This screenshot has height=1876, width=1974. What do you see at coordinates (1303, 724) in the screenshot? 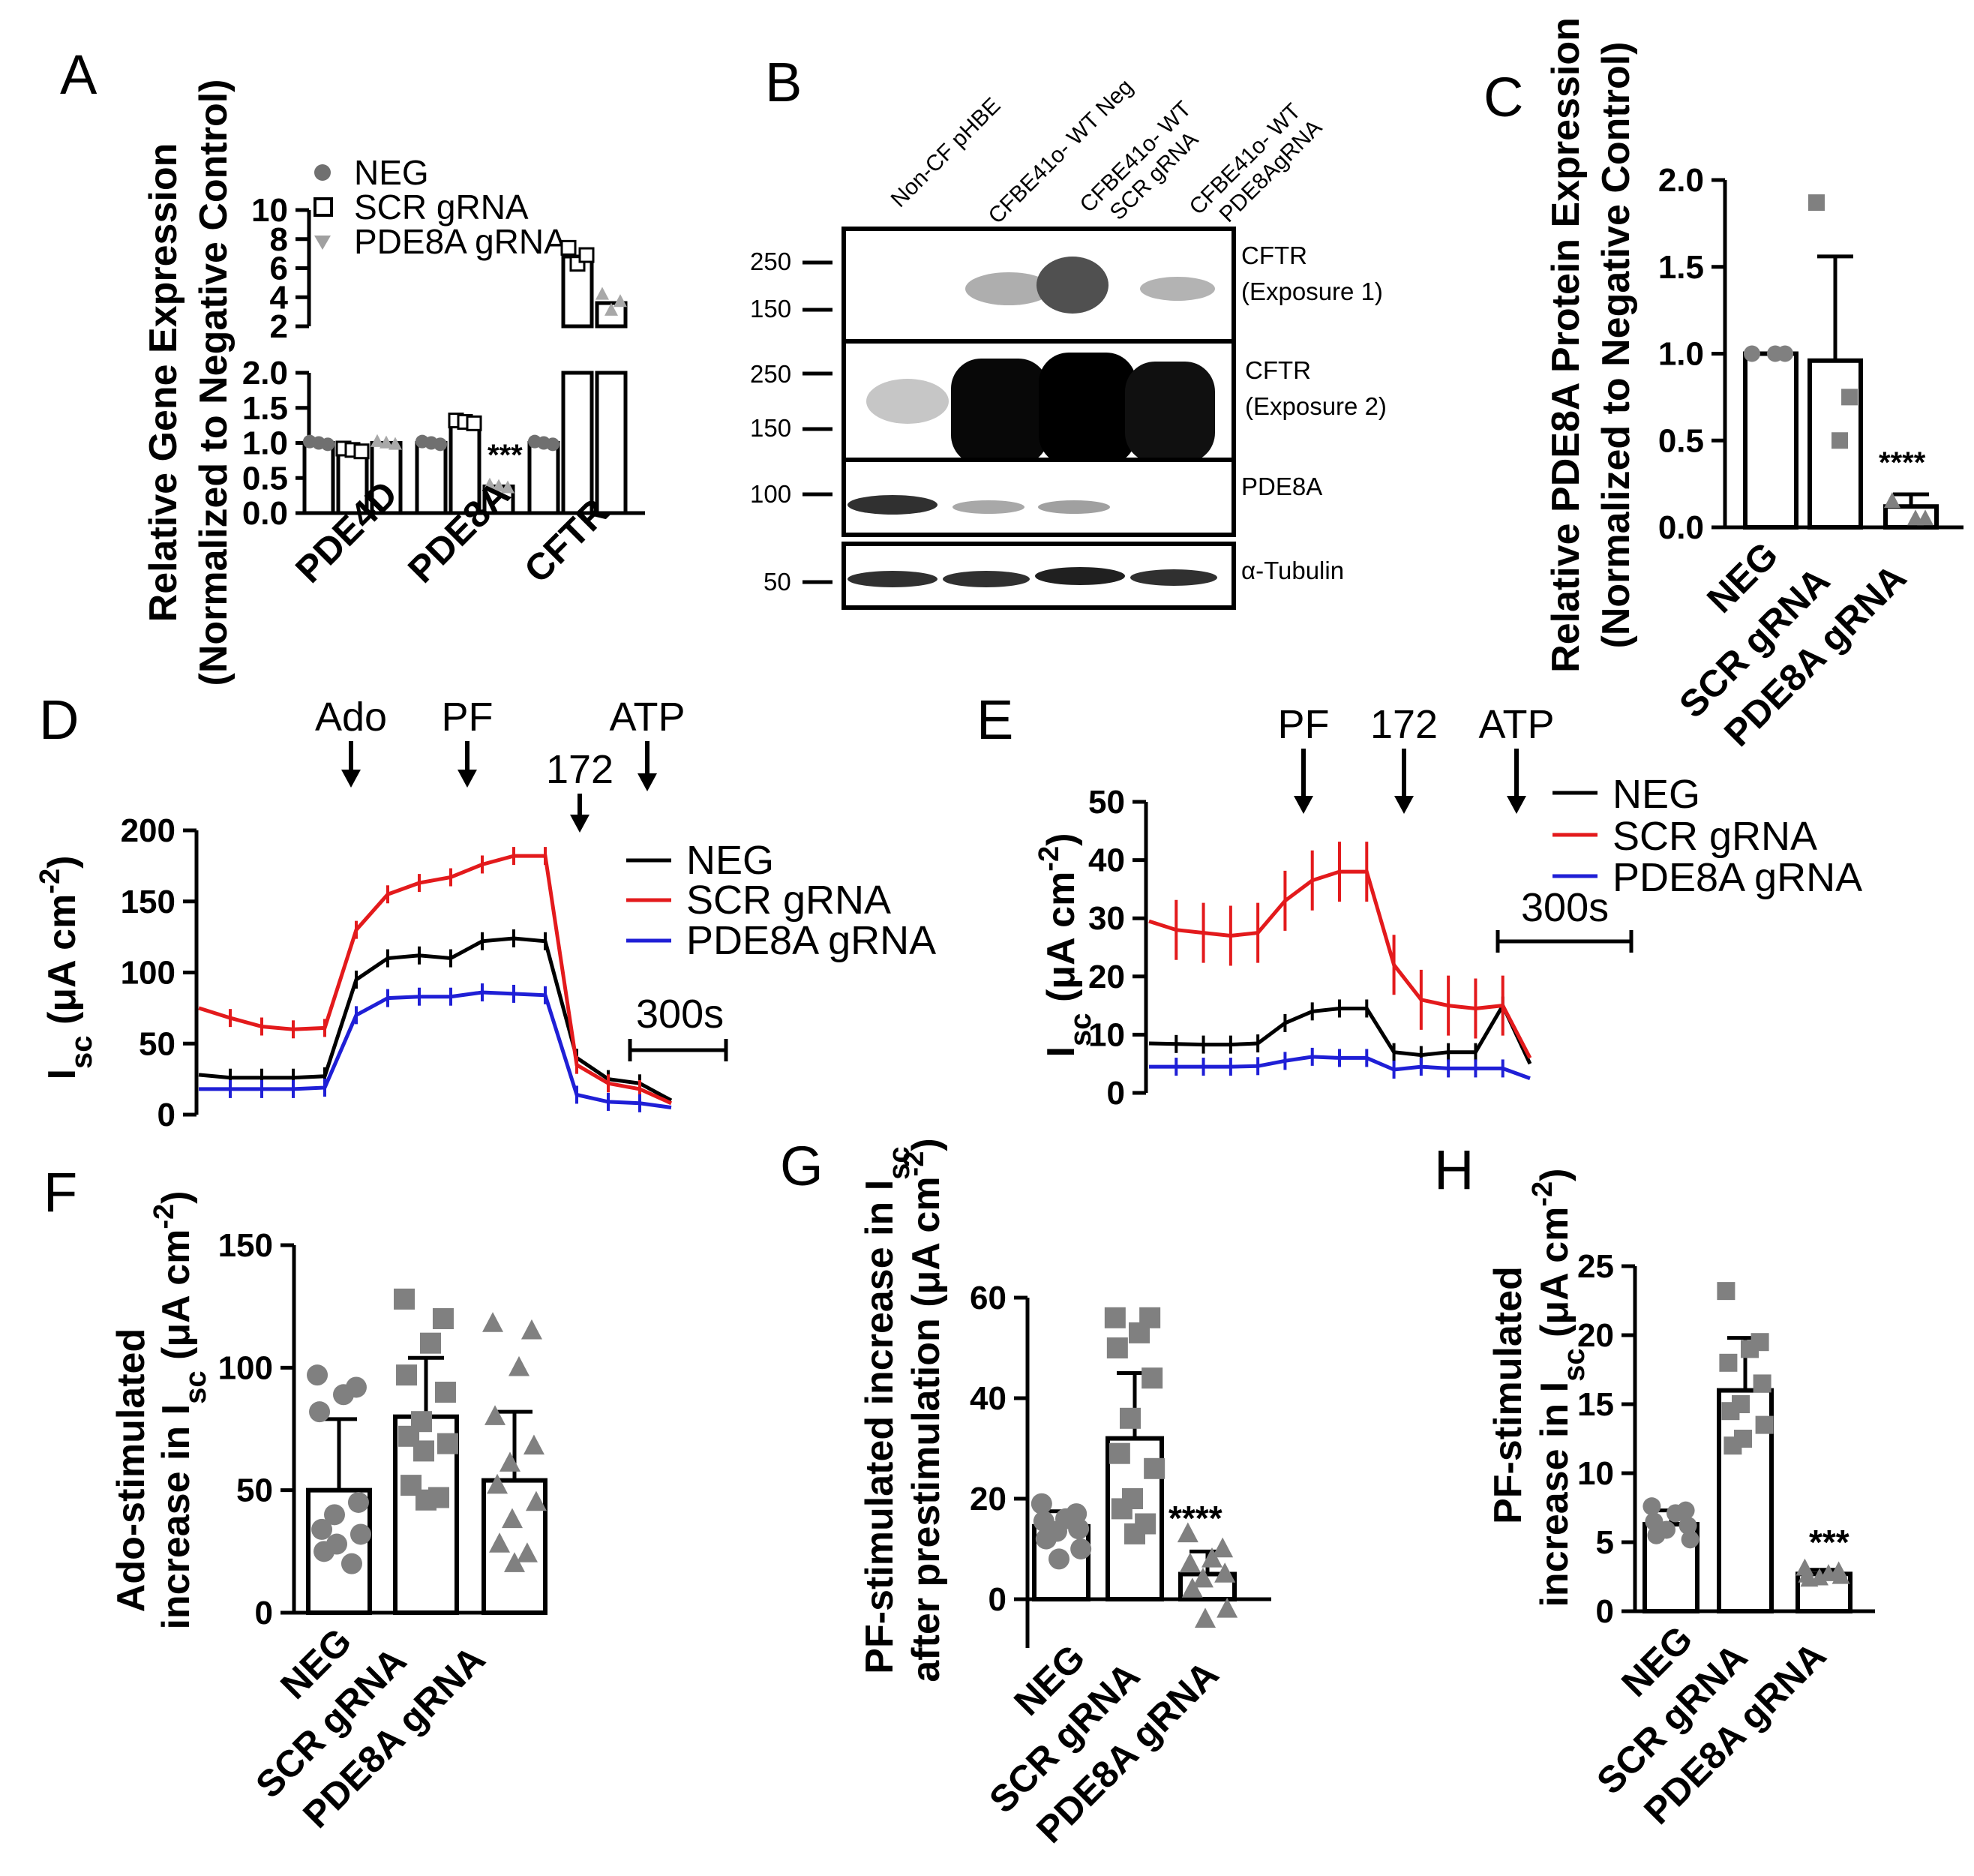
I see `e-arrow-label-0: PF` at bounding box center [1303, 724].